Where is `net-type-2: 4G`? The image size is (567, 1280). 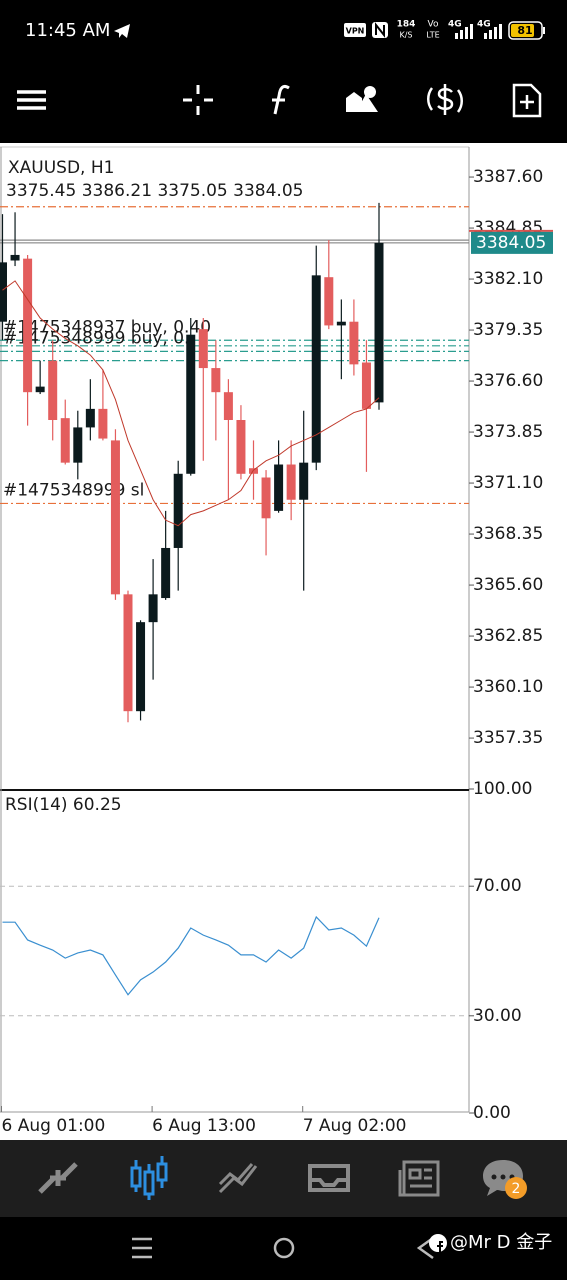
net-type-2: 4G is located at coordinates (484, 25).